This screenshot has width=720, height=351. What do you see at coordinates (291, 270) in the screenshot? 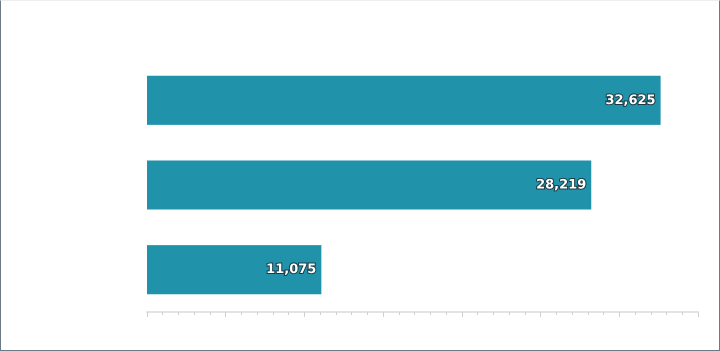
I see `data-label: 11,075` at bounding box center [291, 270].